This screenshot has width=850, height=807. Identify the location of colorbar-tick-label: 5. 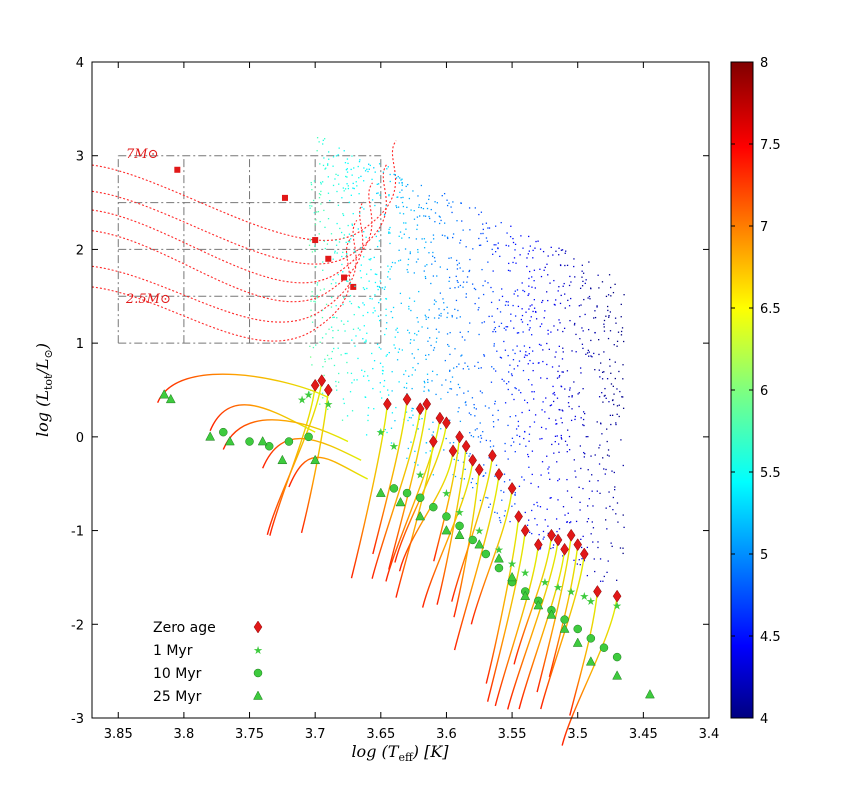
(764, 555).